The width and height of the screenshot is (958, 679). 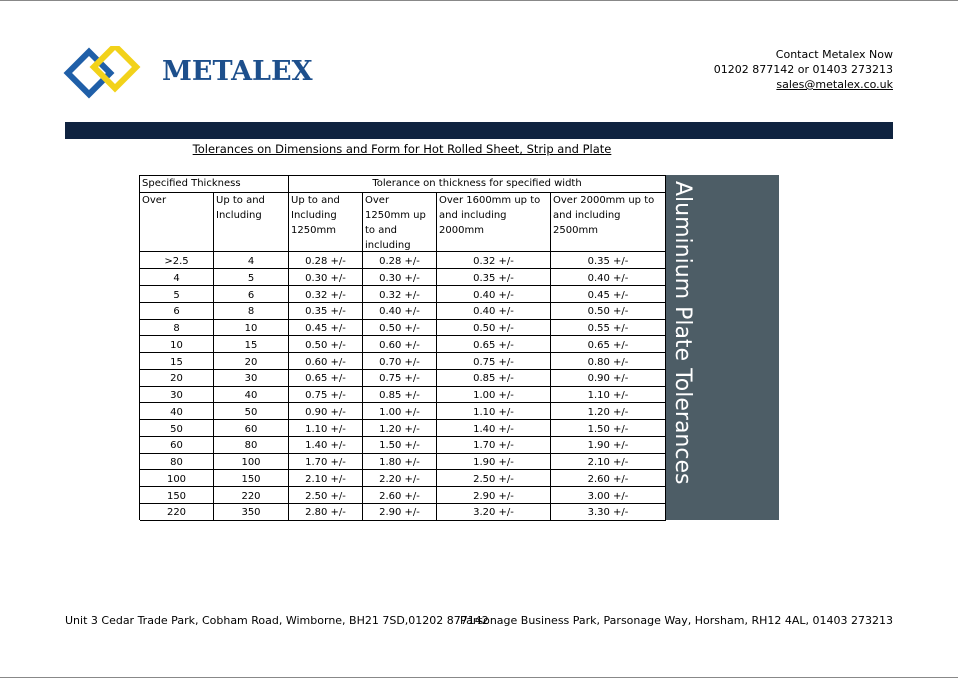 What do you see at coordinates (608, 445) in the screenshot?
I see `table-cell: 1.90 +/-` at bounding box center [608, 445].